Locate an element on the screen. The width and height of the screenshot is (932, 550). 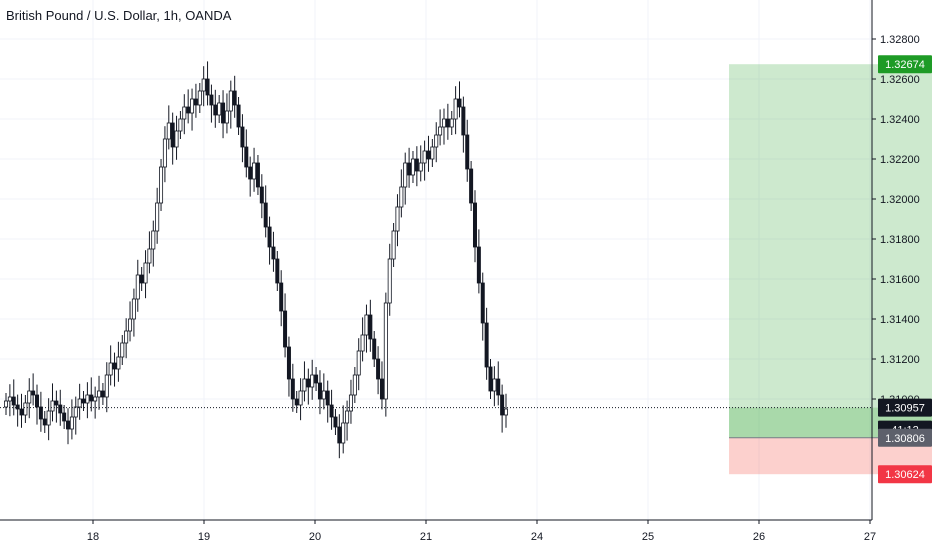
entry-price-tag: 1.30806 is located at coordinates (905, 439).